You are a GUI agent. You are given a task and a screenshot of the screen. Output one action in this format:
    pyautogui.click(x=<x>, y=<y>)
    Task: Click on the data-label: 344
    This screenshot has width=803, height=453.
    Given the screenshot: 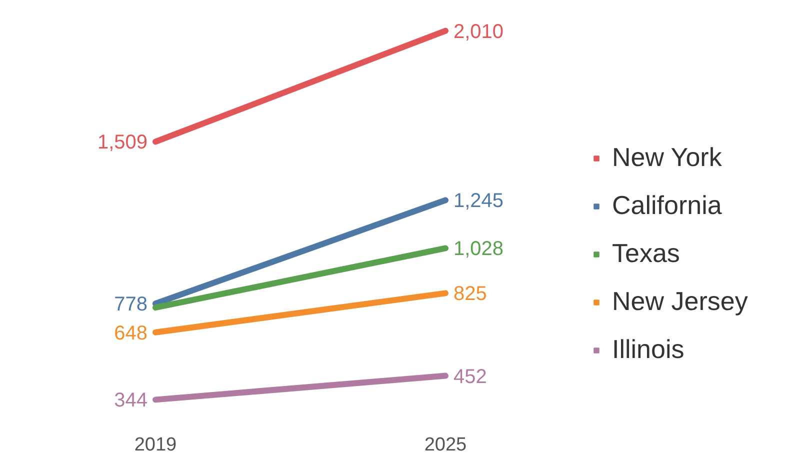 What is the action you would take?
    pyautogui.click(x=131, y=401)
    